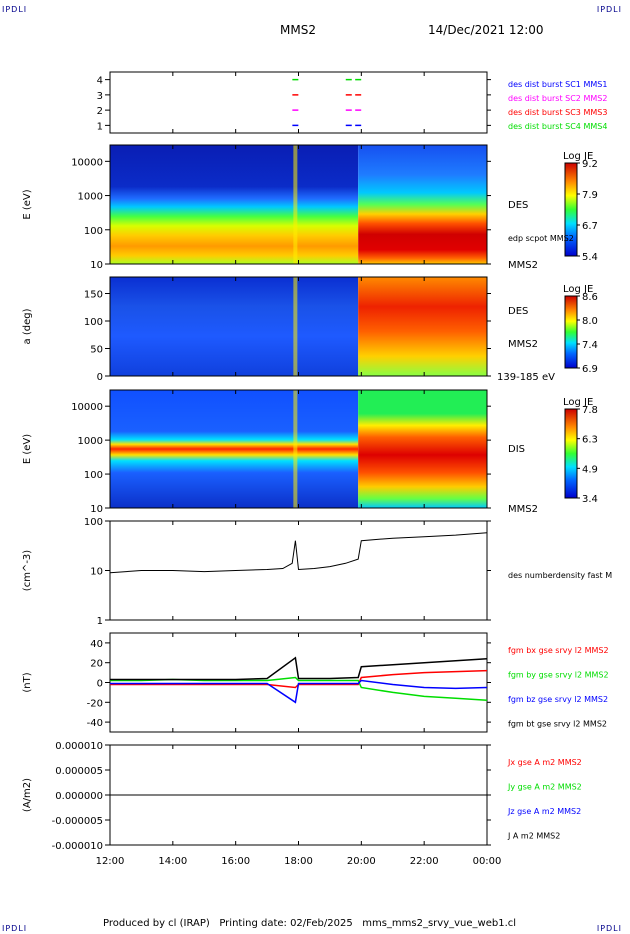  What do you see at coordinates (77, 846) in the screenshot?
I see `y-tick-label: -0.000010` at bounding box center [77, 846].